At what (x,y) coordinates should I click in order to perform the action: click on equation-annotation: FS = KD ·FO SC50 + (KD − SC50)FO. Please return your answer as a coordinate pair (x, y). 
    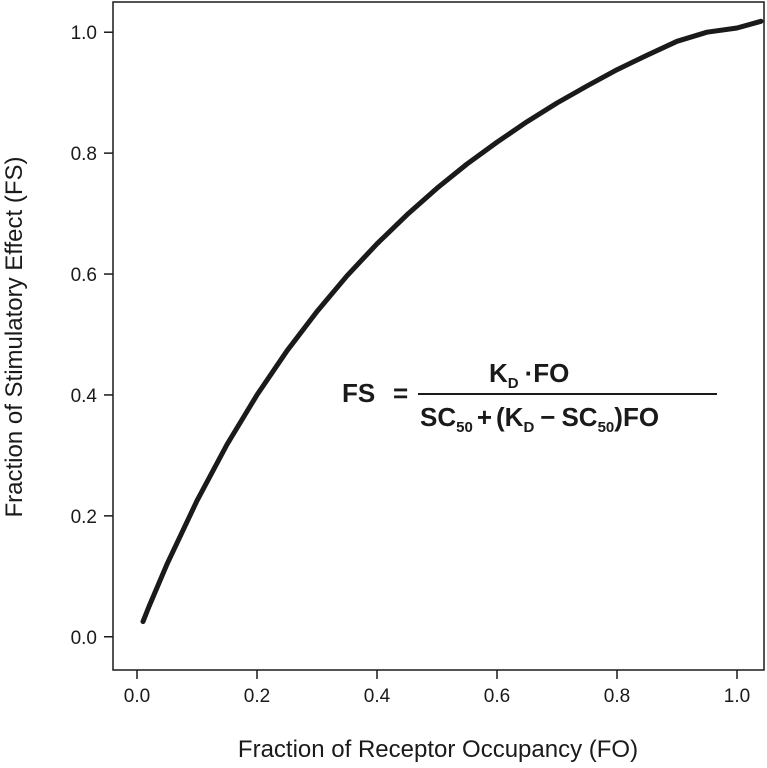
    Looking at the image, I should click on (529, 397).